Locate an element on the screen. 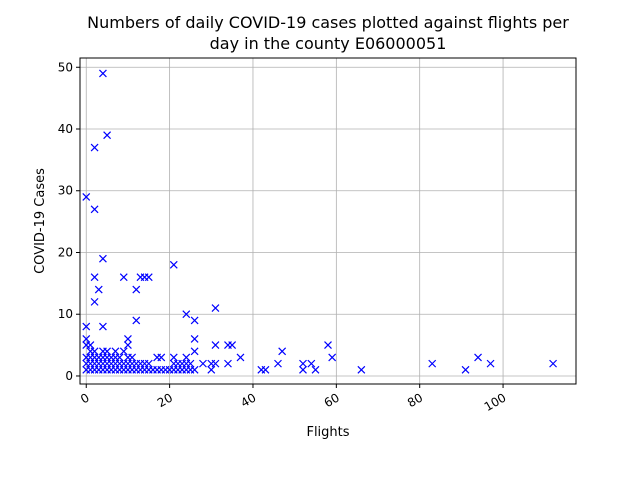 This screenshot has width=640, height=480. y-tick-label: 50 is located at coordinates (65, 67).